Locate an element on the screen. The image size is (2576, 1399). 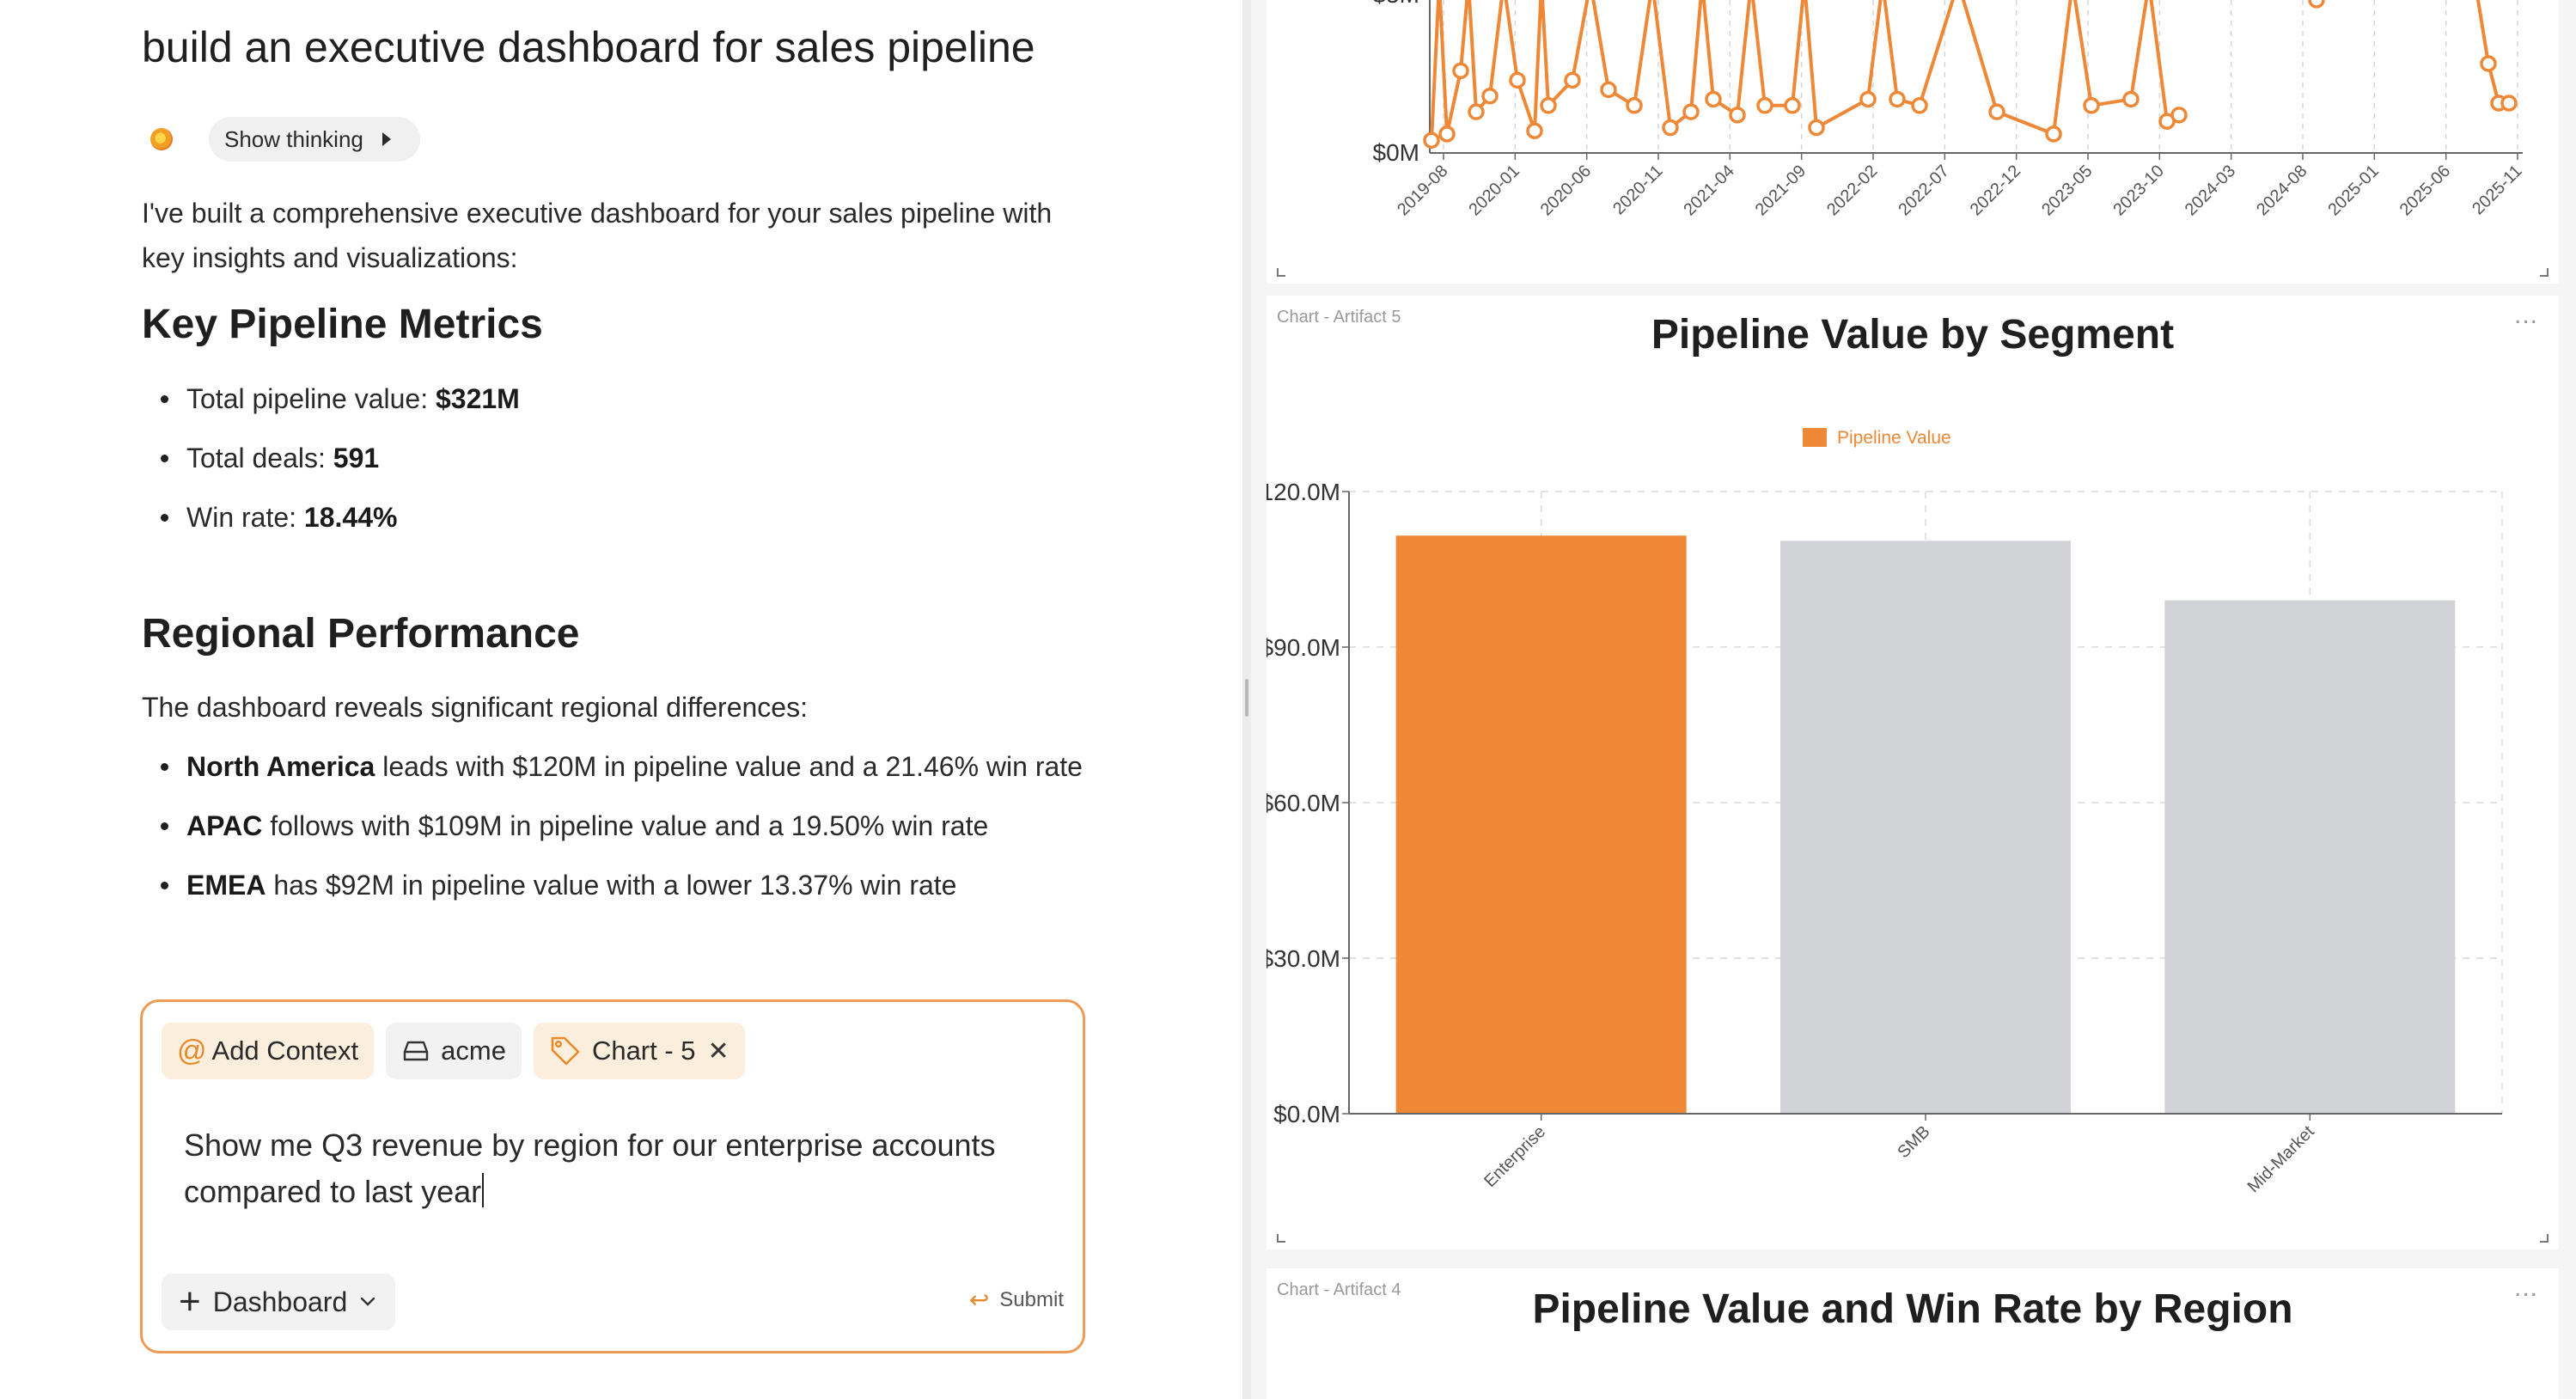
y-axis-ticks: $0.0M $30.0M $60.0M $90.0M $120.0M is located at coordinates (1303, 803).